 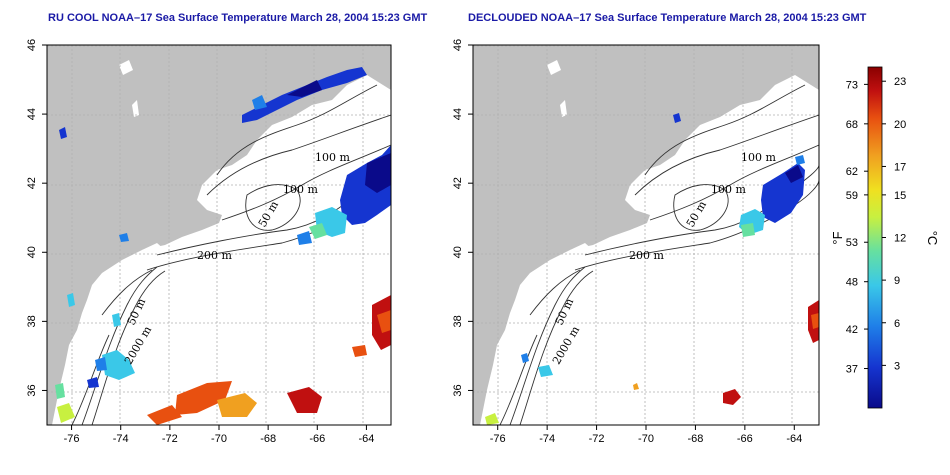 I want to click on celsius-tick-label: 20, so click(x=900, y=125).